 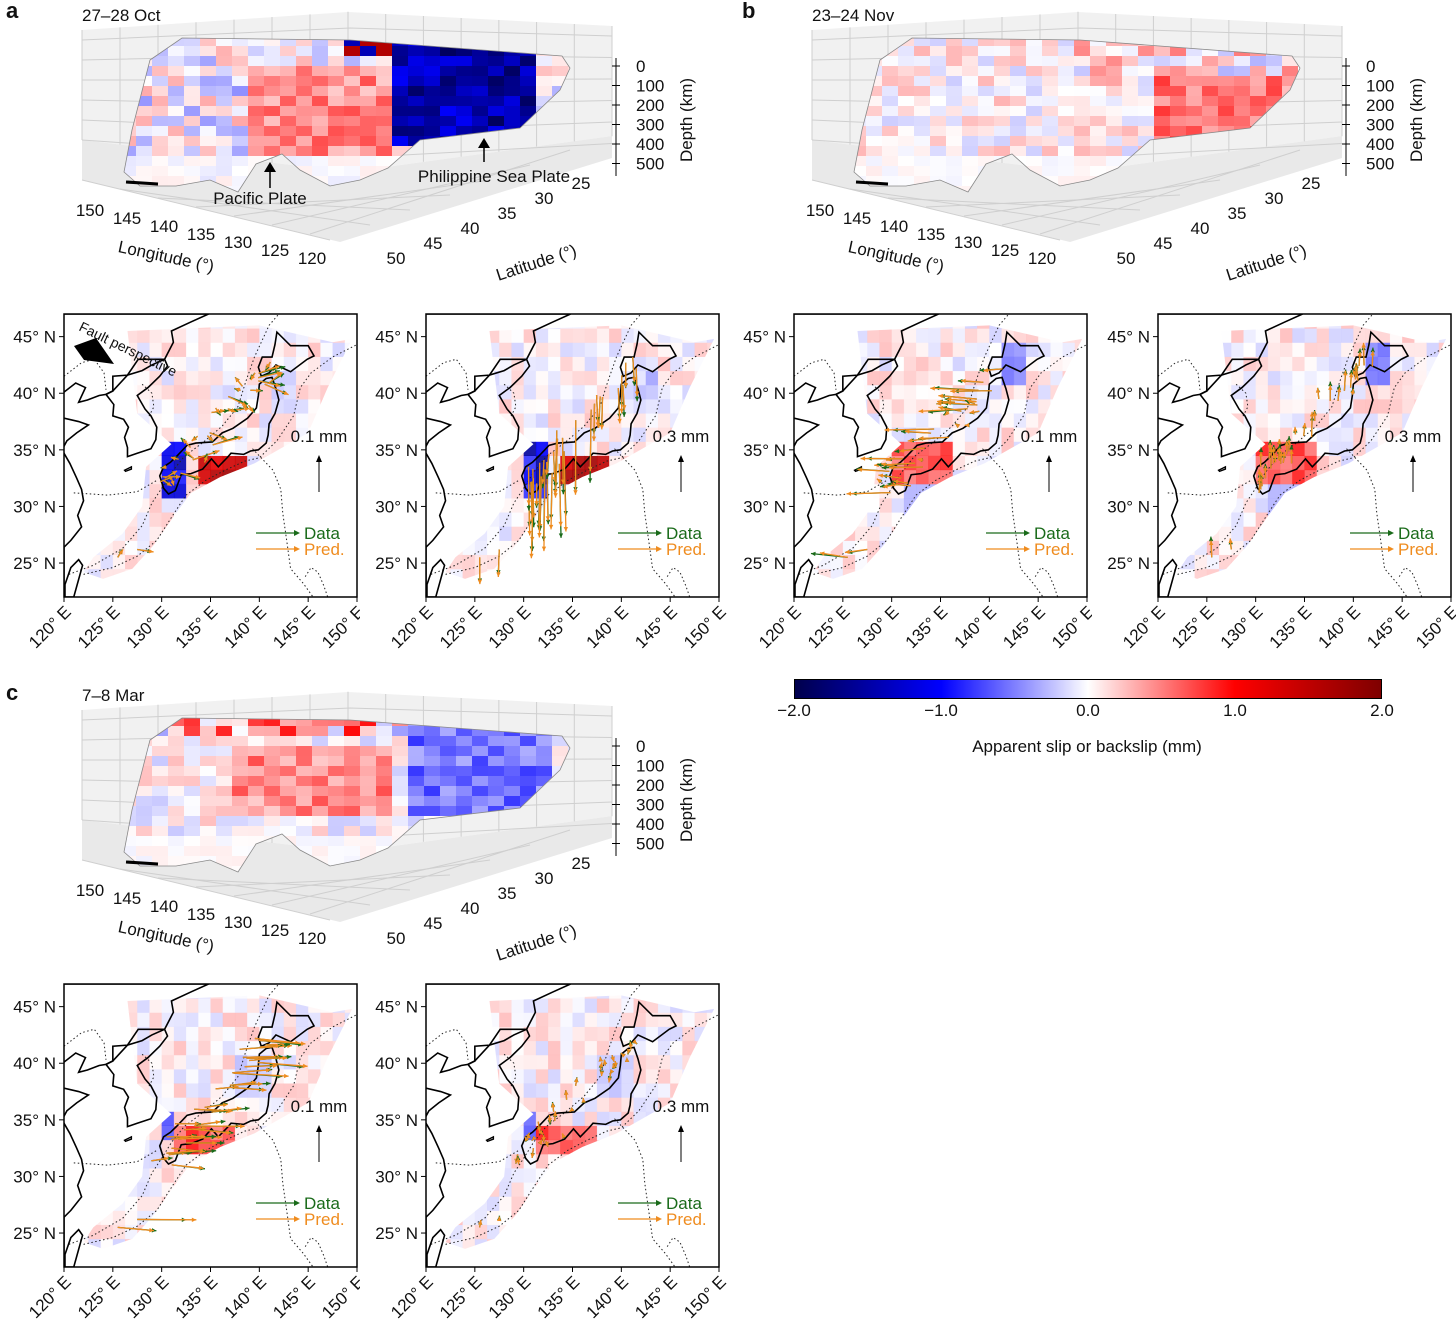 I want to click on longitude-tick-label: 125, so click(x=1005, y=250).